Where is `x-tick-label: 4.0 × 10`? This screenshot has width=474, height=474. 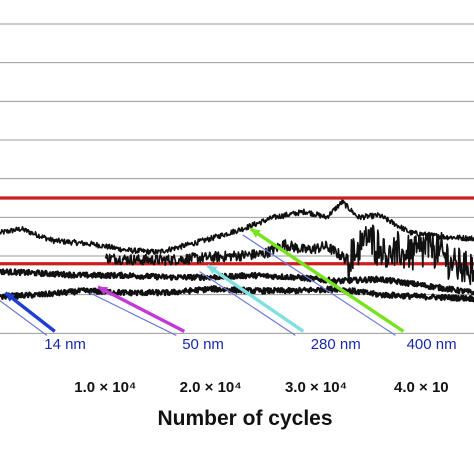 x-tick-label: 4.0 × 10 is located at coordinates (421, 387).